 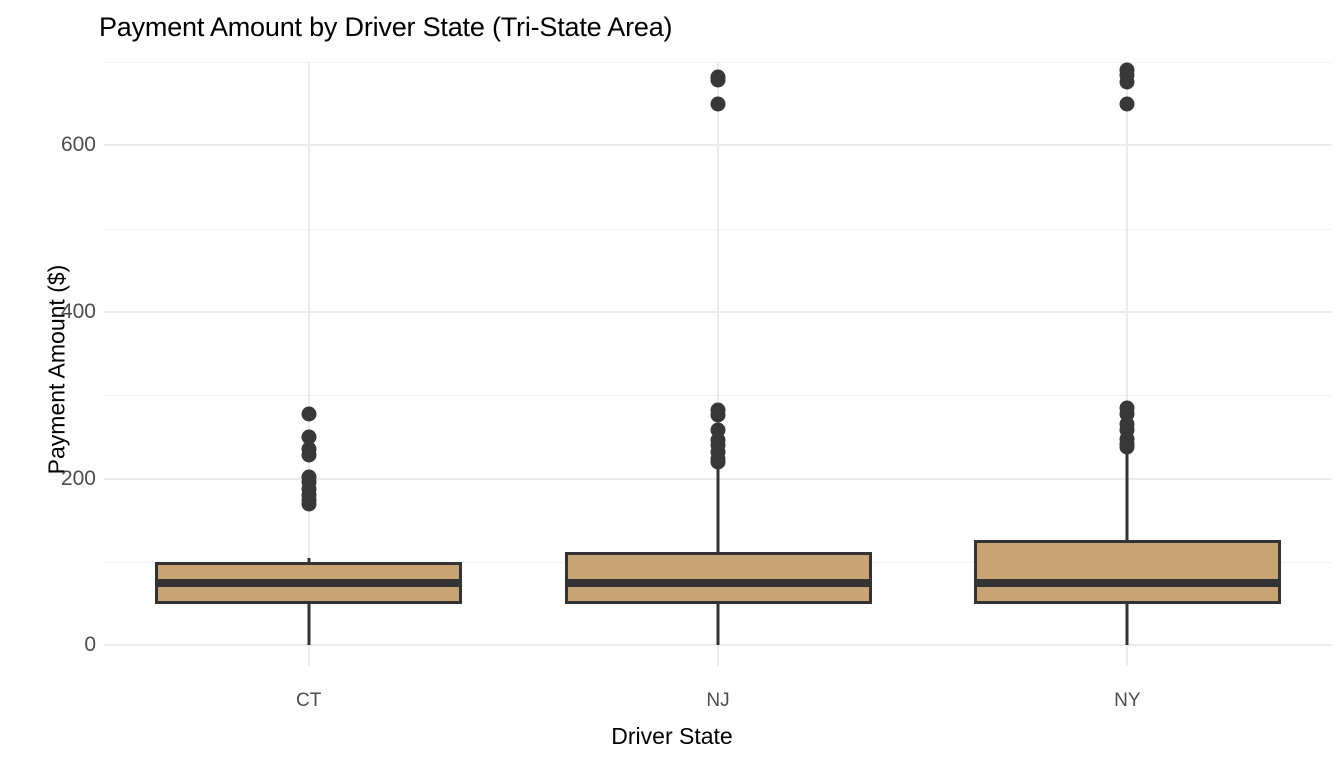 I want to click on x-axis-title: Driver State, so click(x=672, y=736).